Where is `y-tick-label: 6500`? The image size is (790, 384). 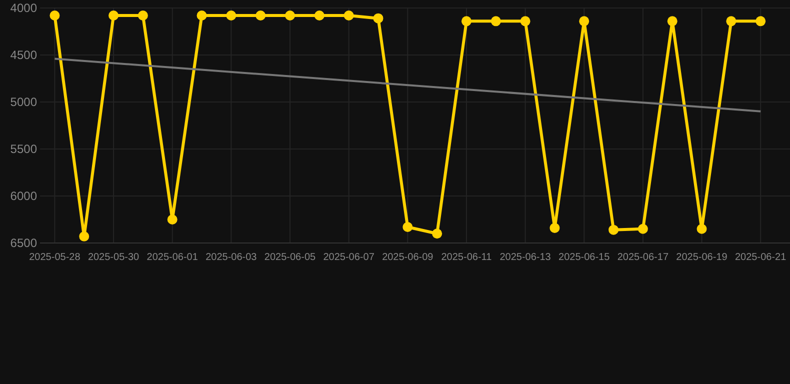 y-tick-label: 6500 is located at coordinates (24, 243).